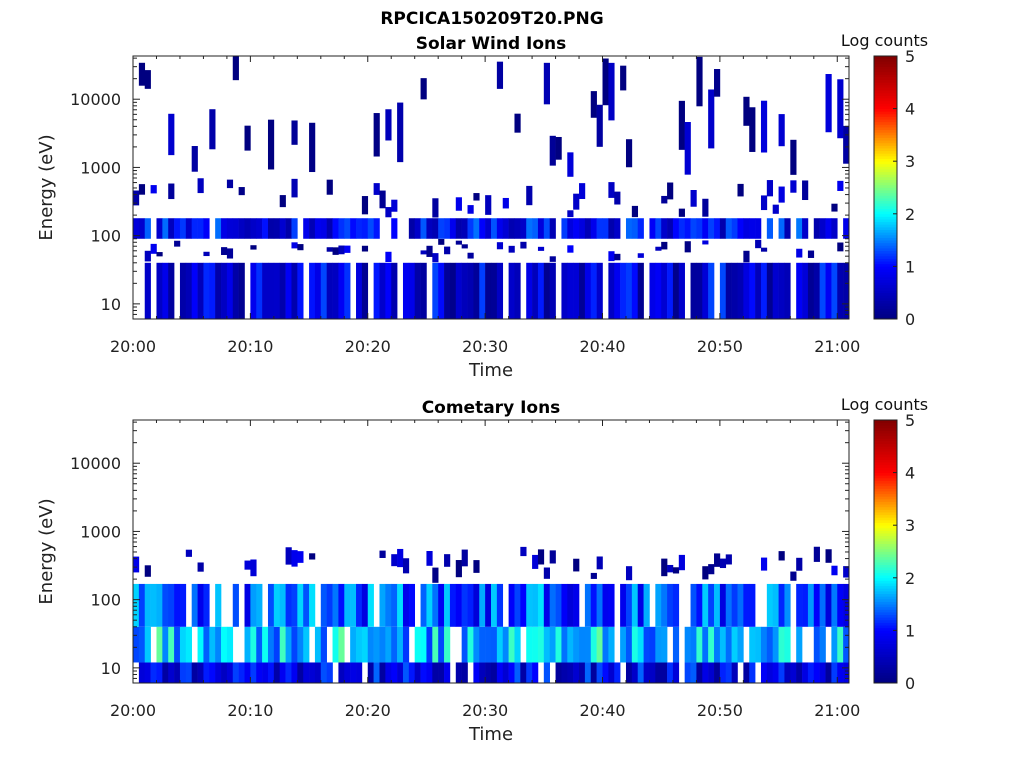  What do you see at coordinates (95, 463) in the screenshot?
I see `y-tick-label: 10000` at bounding box center [95, 463].